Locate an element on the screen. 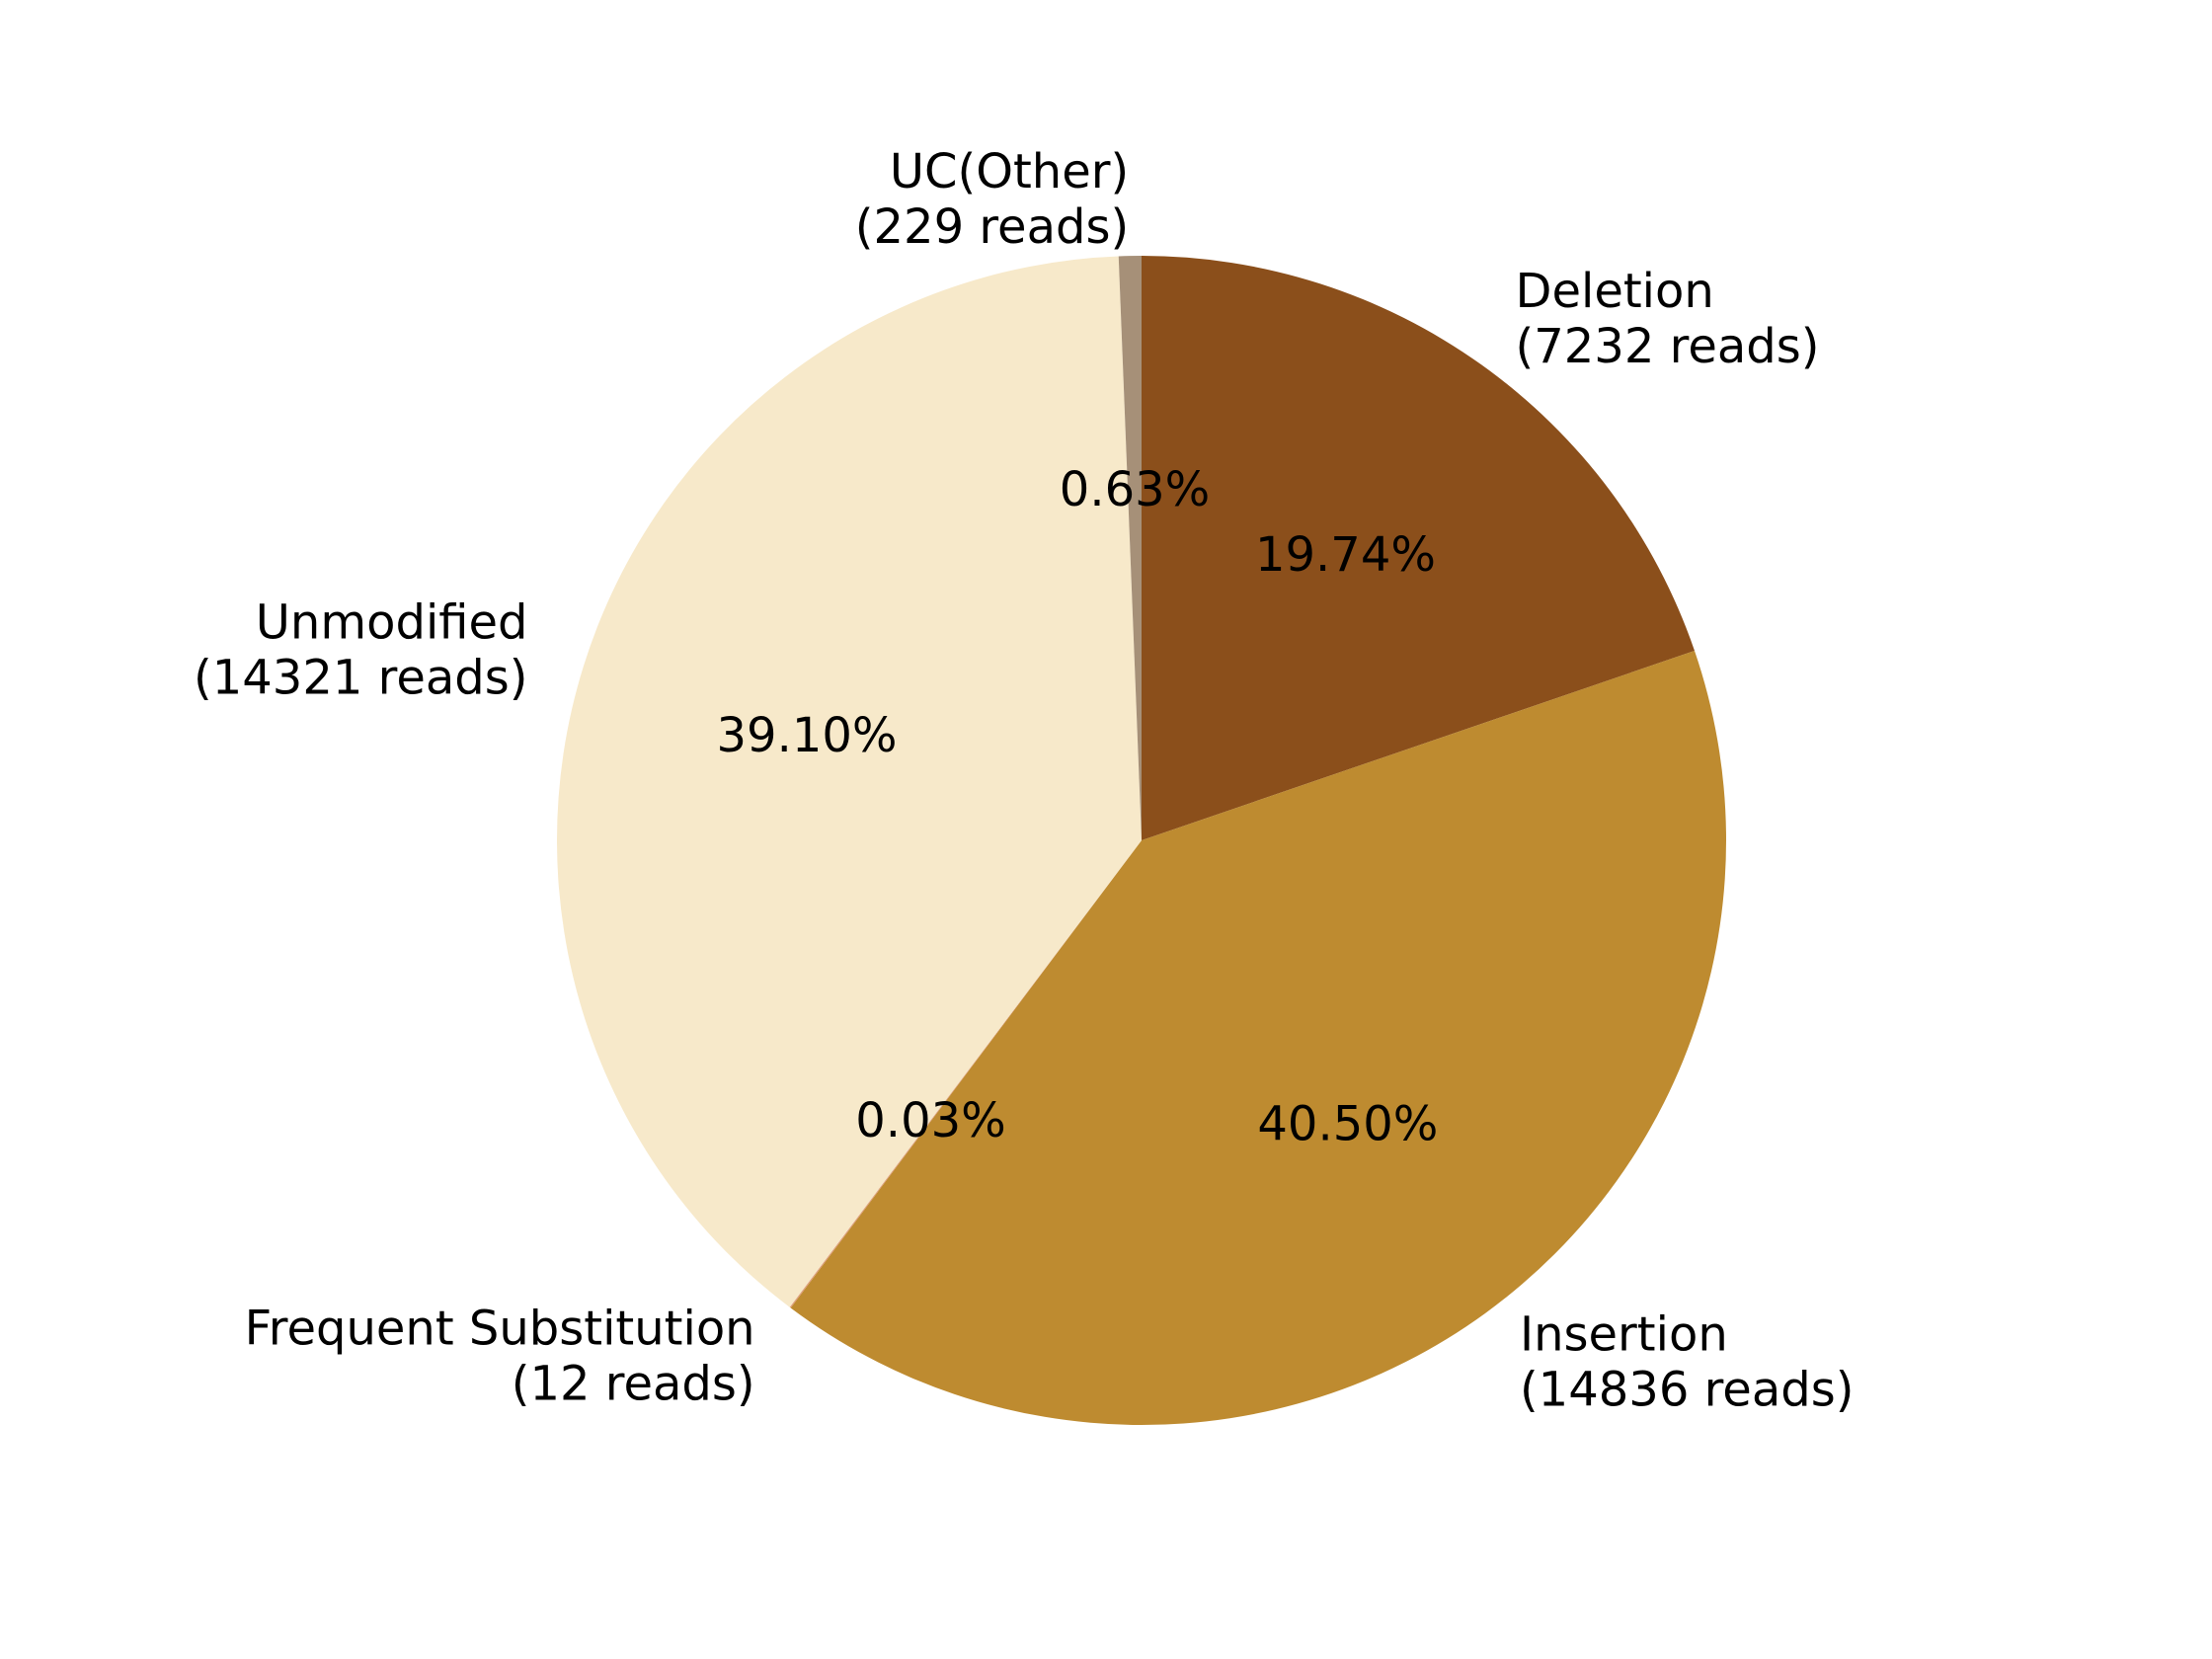  slice-label-uc-other: UC(Other) (229 reads) is located at coordinates (992, 200).